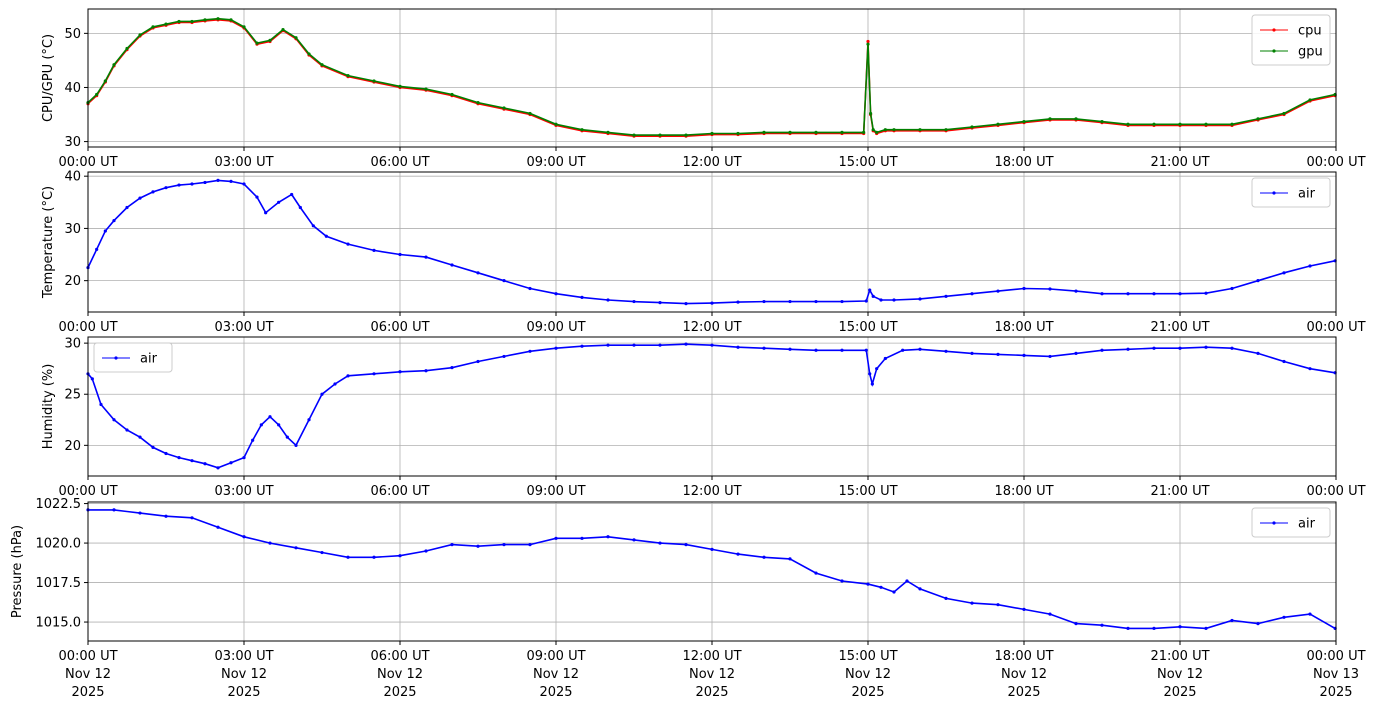 The image size is (1377, 707). Describe the element at coordinates (1274, 30) in the screenshot. I see `legend-marker-cpu` at that location.